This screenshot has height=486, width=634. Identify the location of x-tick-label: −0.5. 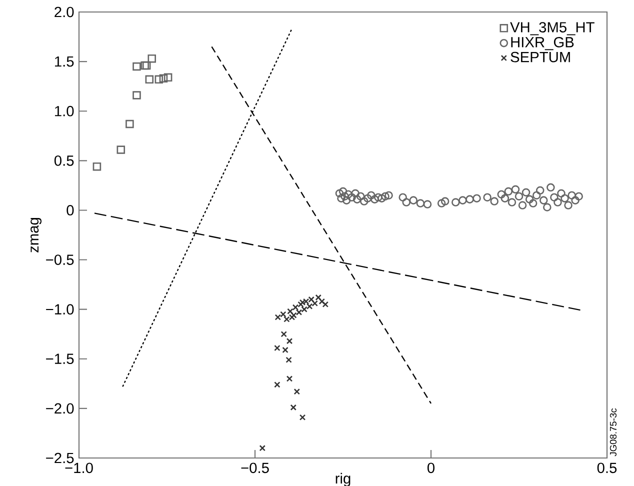
(255, 468).